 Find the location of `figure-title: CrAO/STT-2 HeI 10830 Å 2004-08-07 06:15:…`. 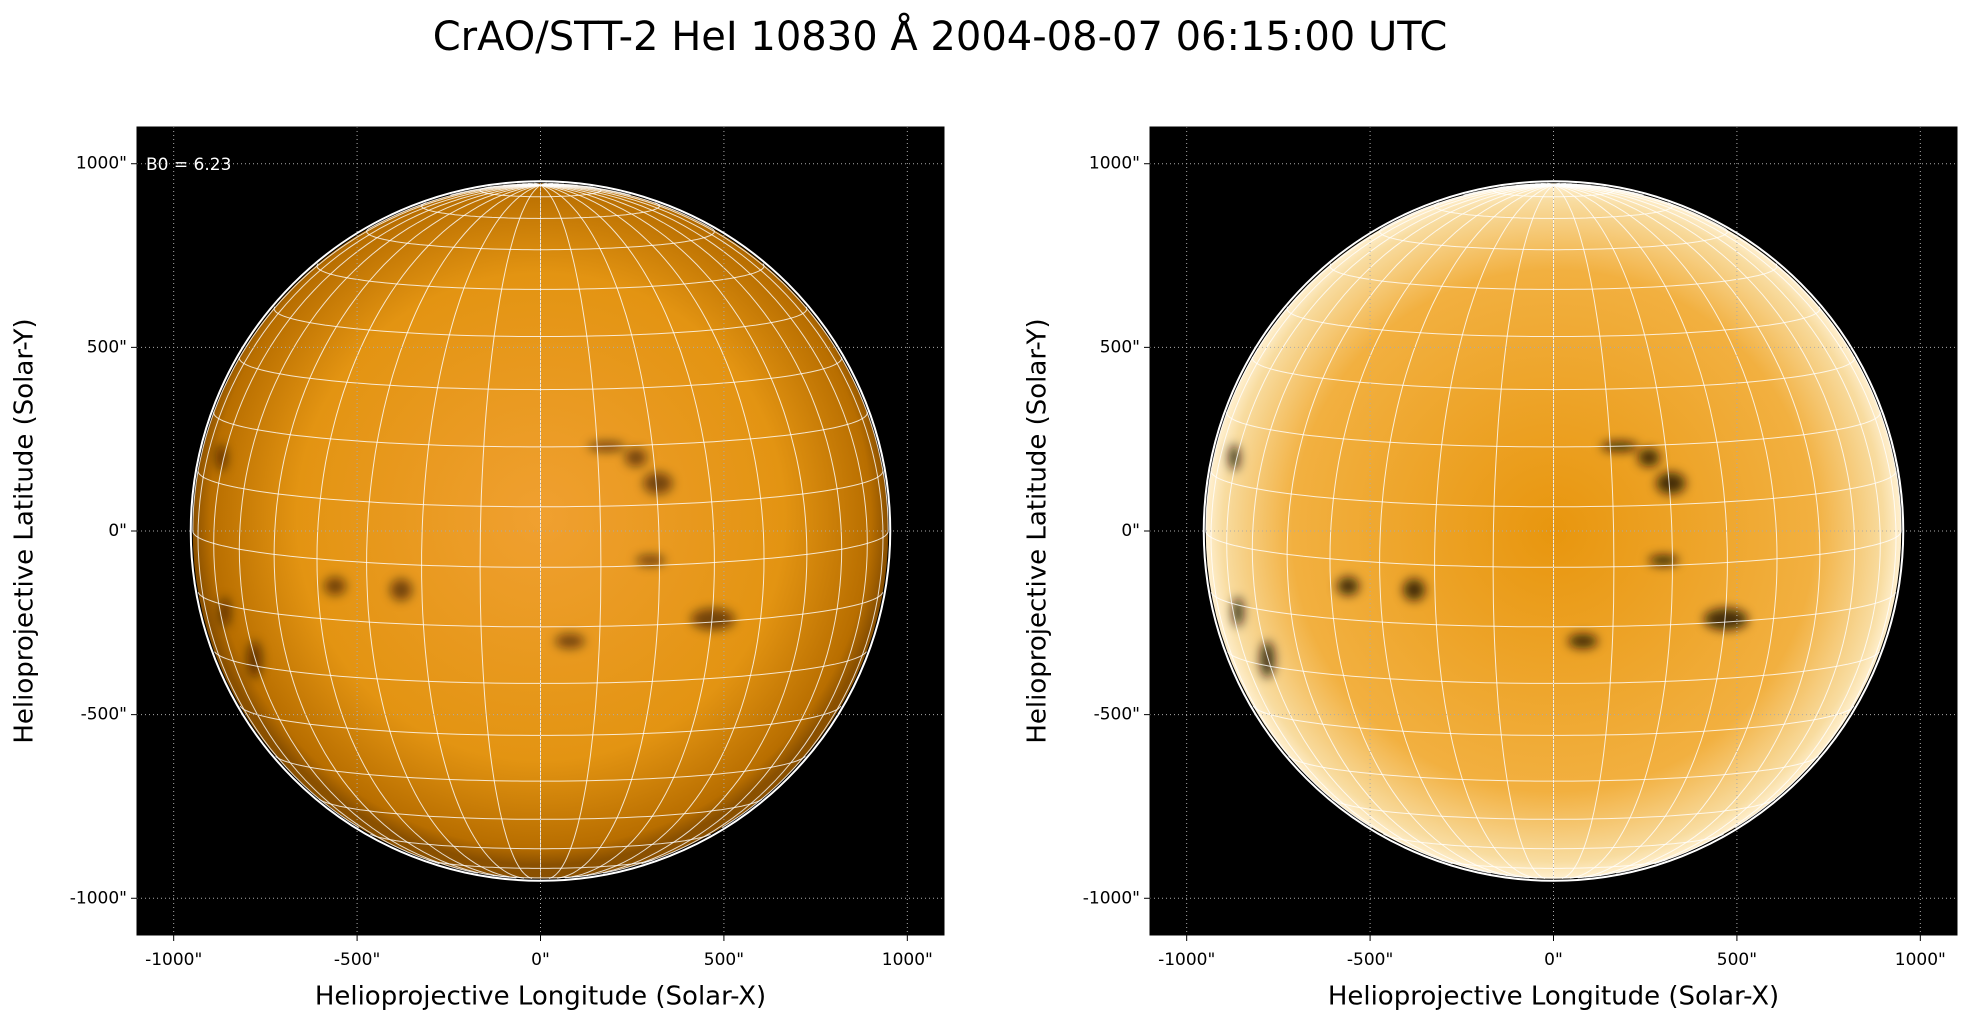

figure-title: CrAO/STT-2 HeI 10830 Å 2004-08-07 06:15:… is located at coordinates (940, 36).